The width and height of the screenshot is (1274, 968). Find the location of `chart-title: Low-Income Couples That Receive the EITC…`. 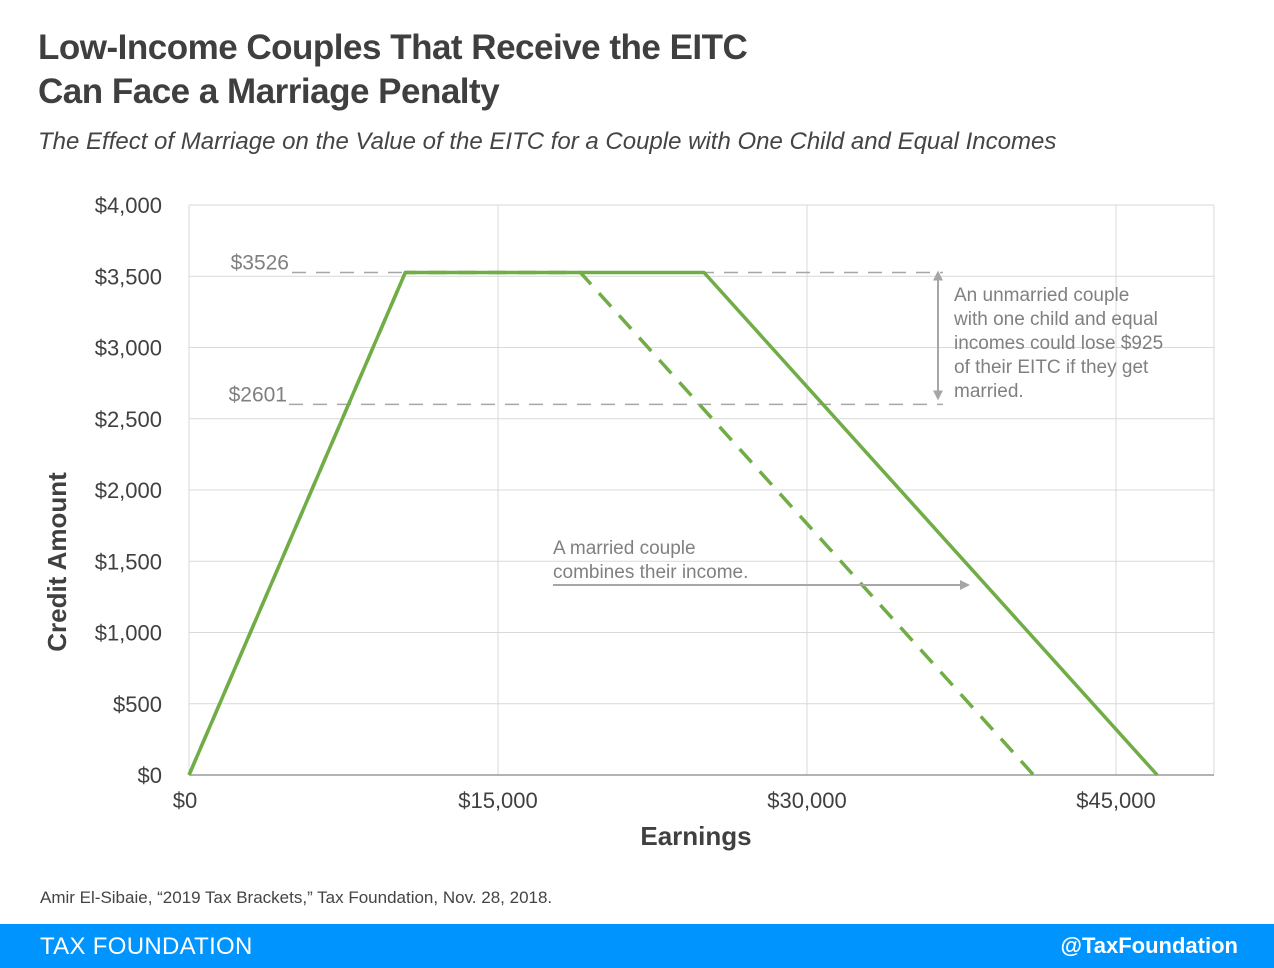

chart-title: Low-Income Couples That Receive the EITC… is located at coordinates (638, 70).